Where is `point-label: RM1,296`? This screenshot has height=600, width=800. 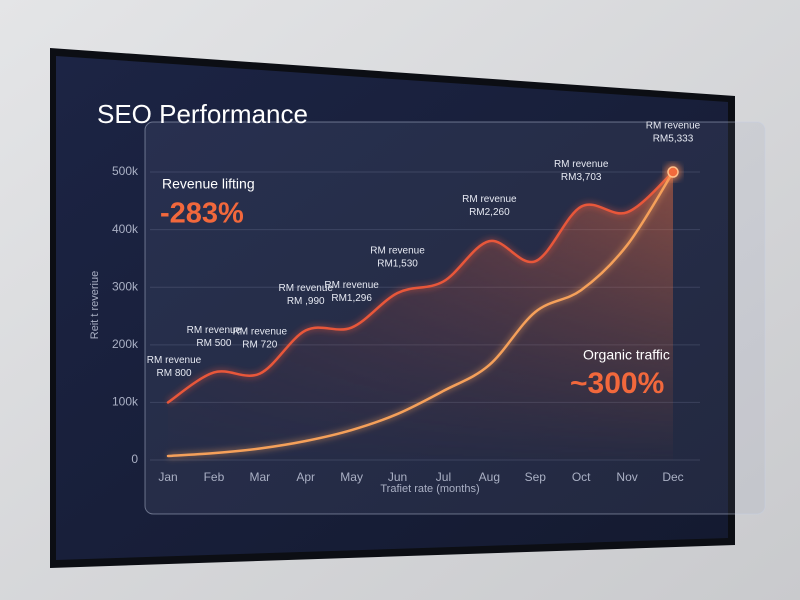
point-label: RM1,296 is located at coordinates (351, 298).